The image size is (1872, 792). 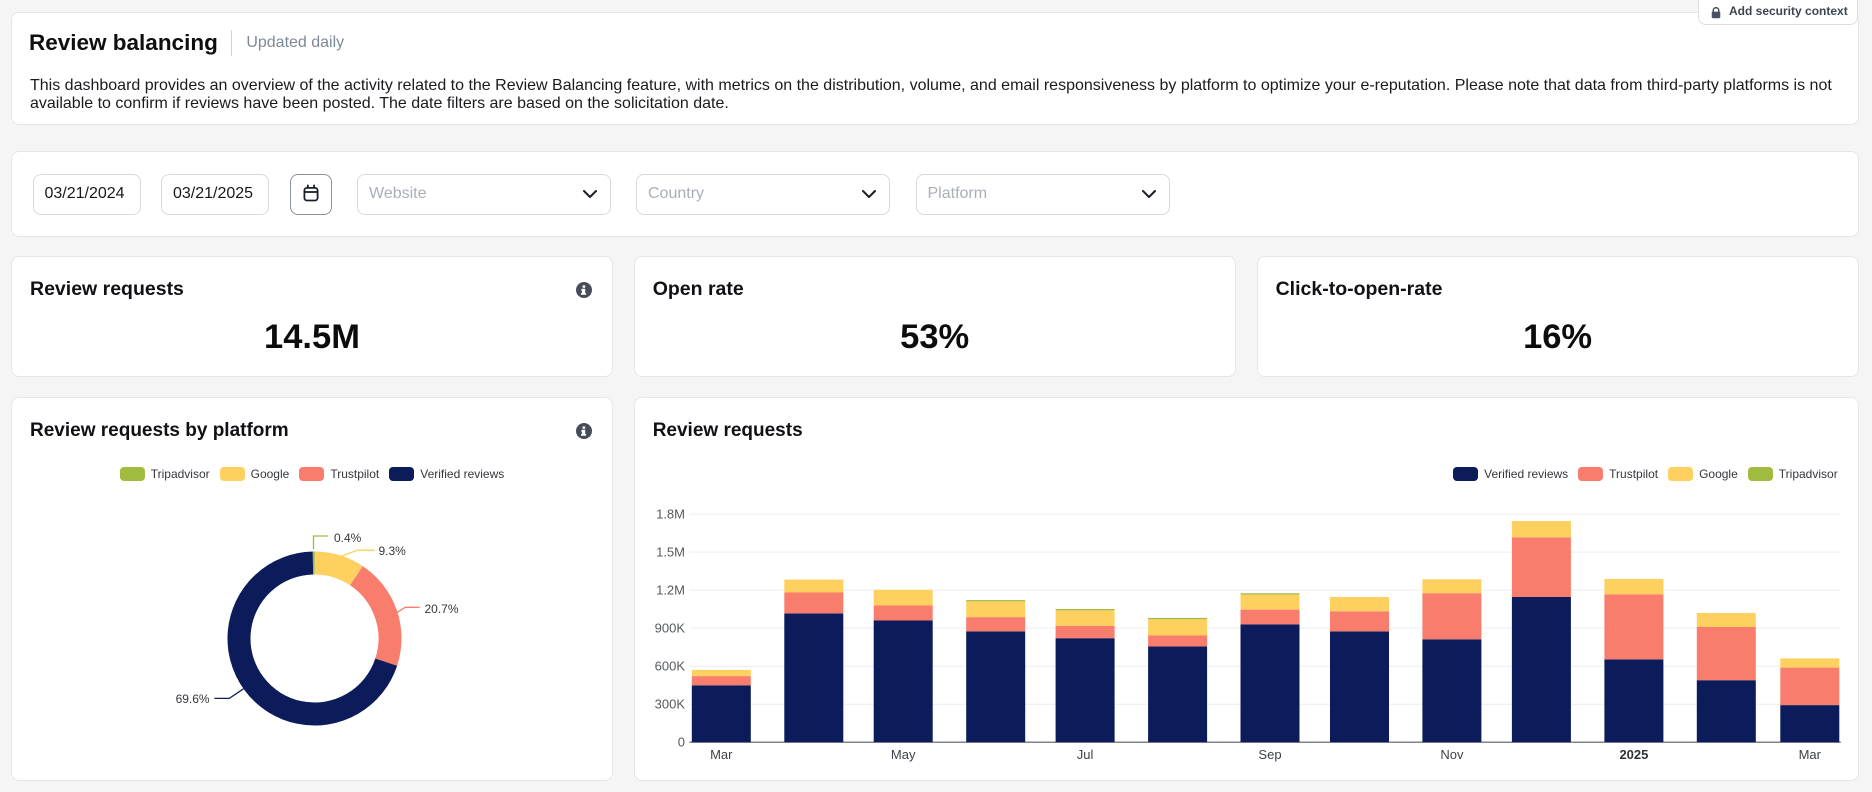 What do you see at coordinates (1084, 754) in the screenshot?
I see `svg-text: Jul` at bounding box center [1084, 754].